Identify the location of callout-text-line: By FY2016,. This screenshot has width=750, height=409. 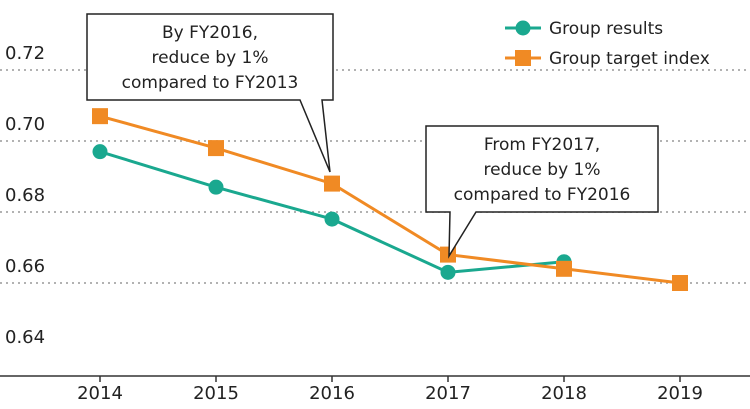
(210, 33).